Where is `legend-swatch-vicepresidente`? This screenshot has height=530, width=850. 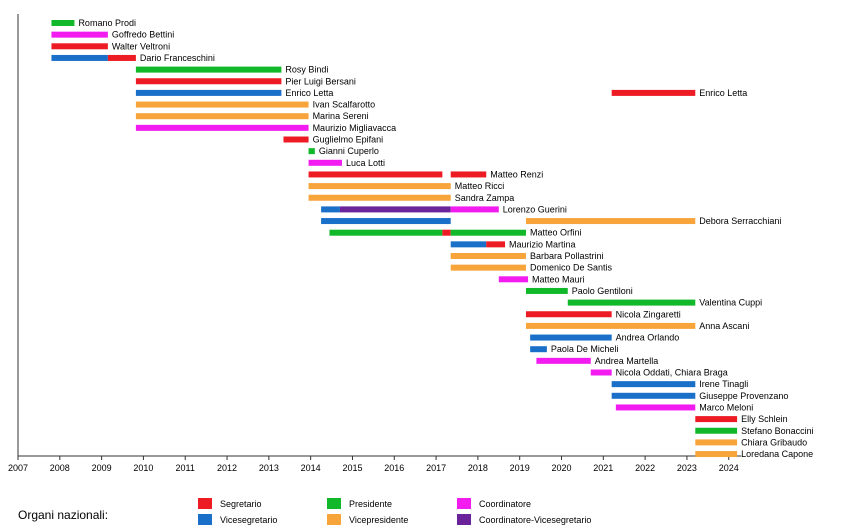 legend-swatch-vicepresidente is located at coordinates (334, 519).